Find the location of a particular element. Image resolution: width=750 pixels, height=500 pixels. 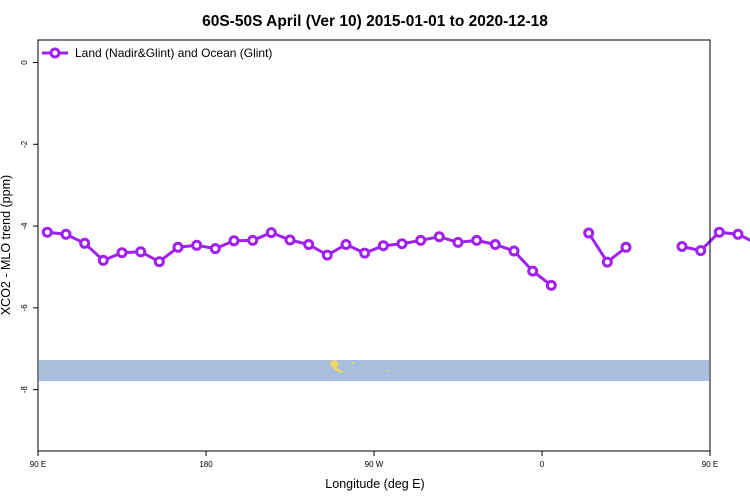

y-tick-label: -2 is located at coordinates (24, 144).